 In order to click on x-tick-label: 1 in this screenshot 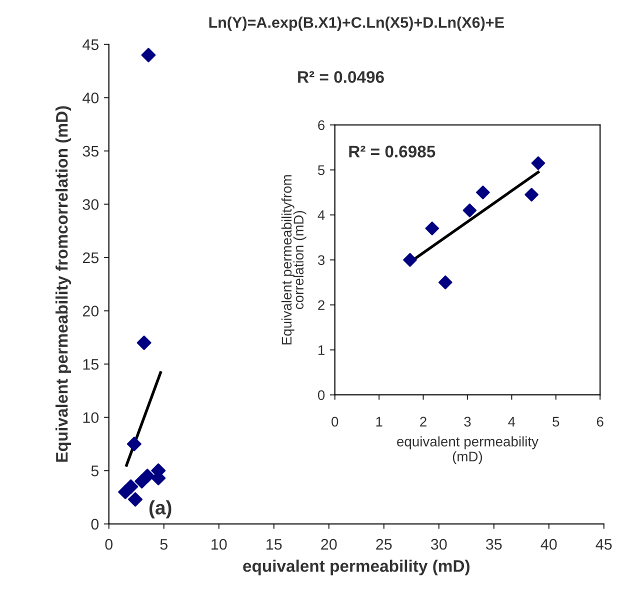, I will do `click(379, 421)`.